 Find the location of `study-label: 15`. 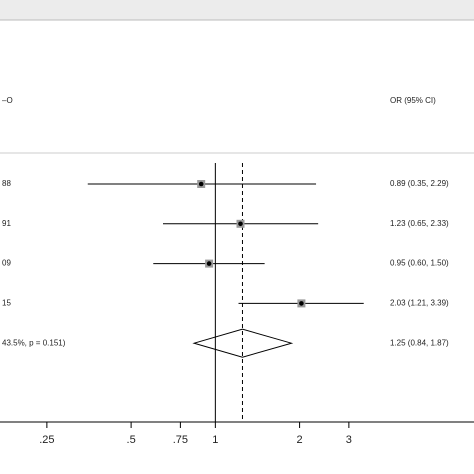

study-label: 15 is located at coordinates (6, 303).